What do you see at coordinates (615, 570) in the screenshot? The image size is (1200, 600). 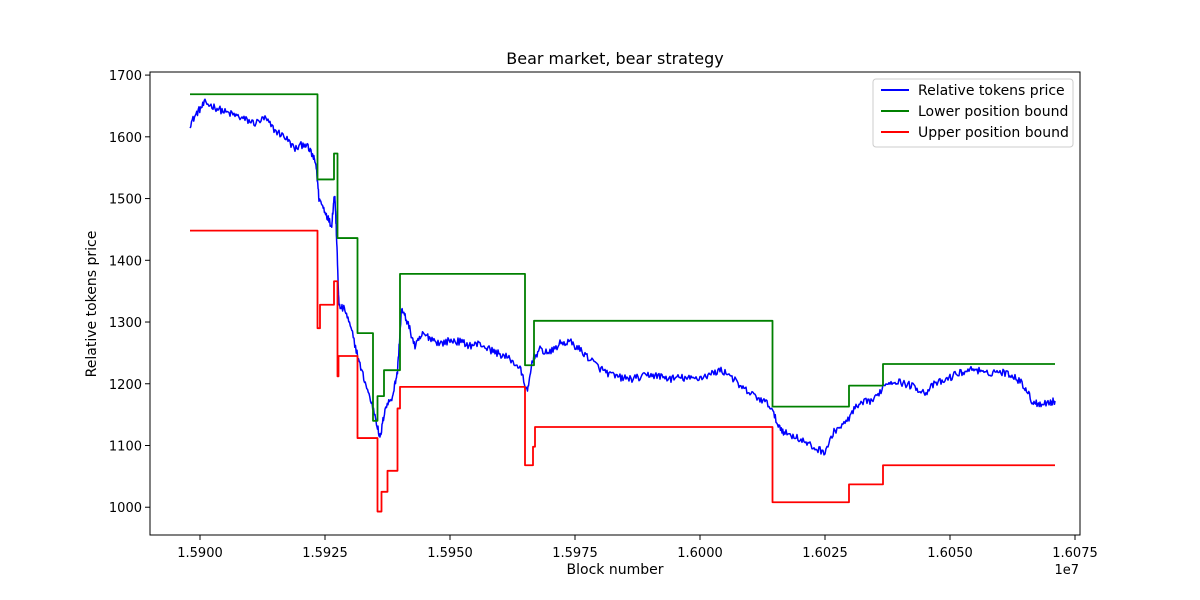 I see `x-axis-label: Block number` at bounding box center [615, 570].